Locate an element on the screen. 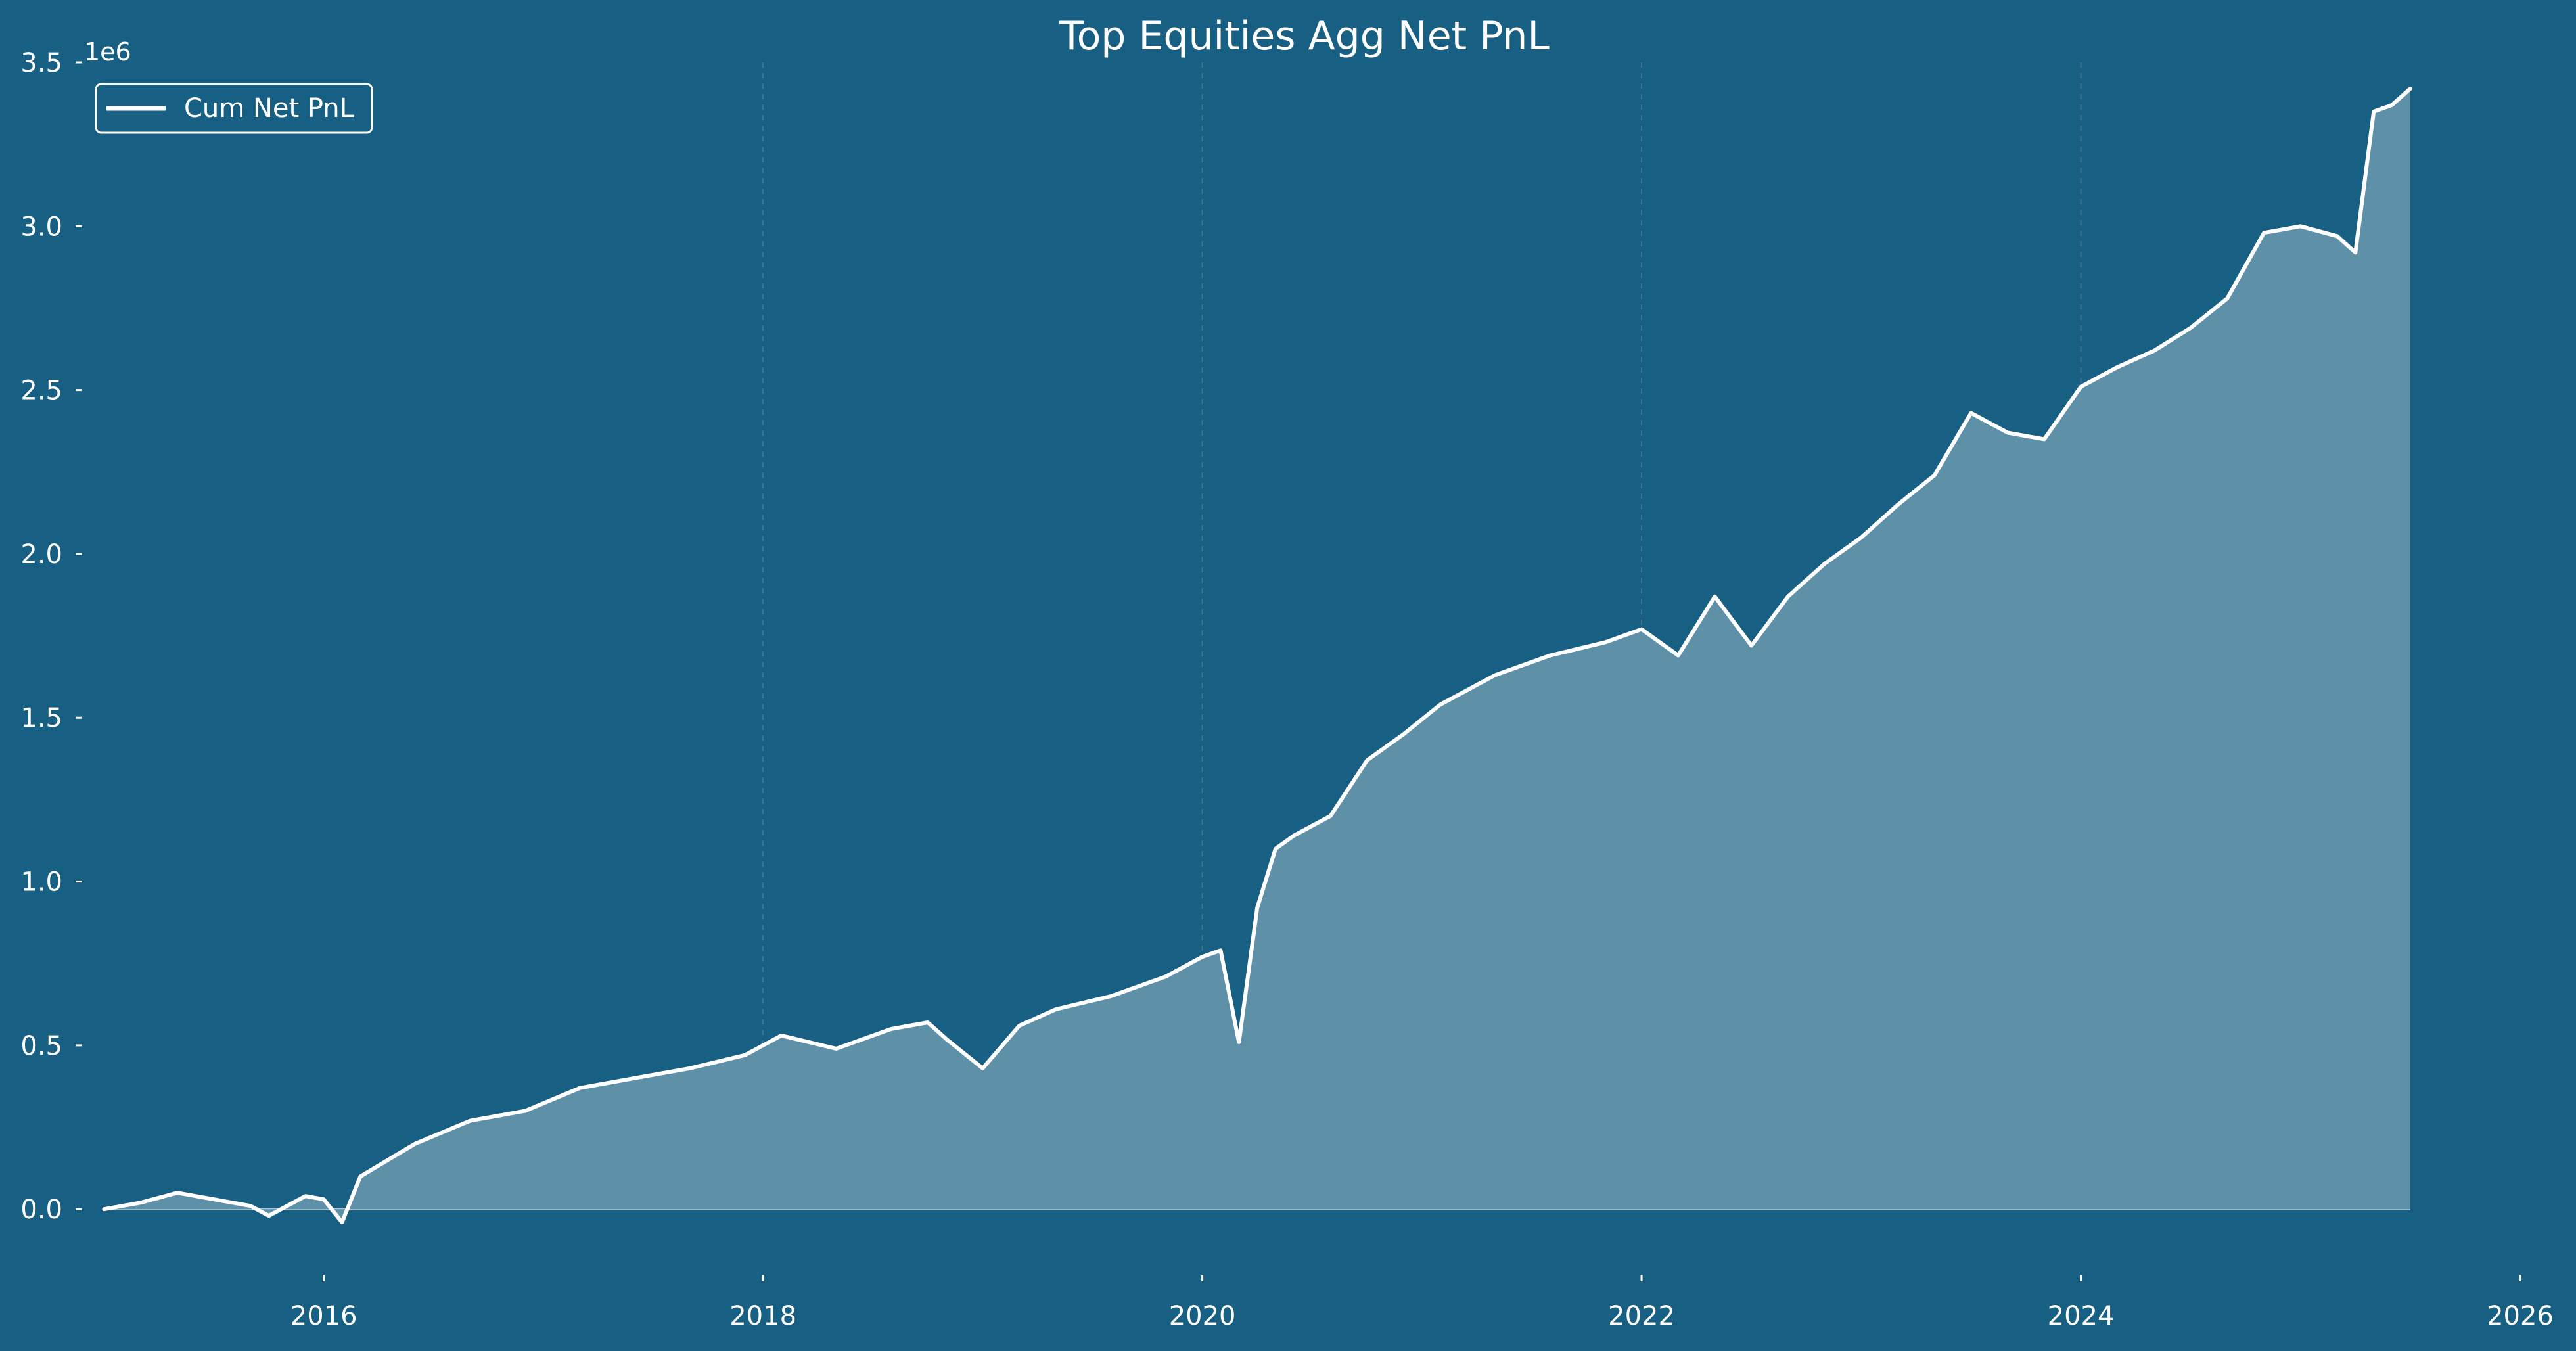 The image size is (2576, 1351). x-tick-label: 2024 is located at coordinates (2081, 1316).